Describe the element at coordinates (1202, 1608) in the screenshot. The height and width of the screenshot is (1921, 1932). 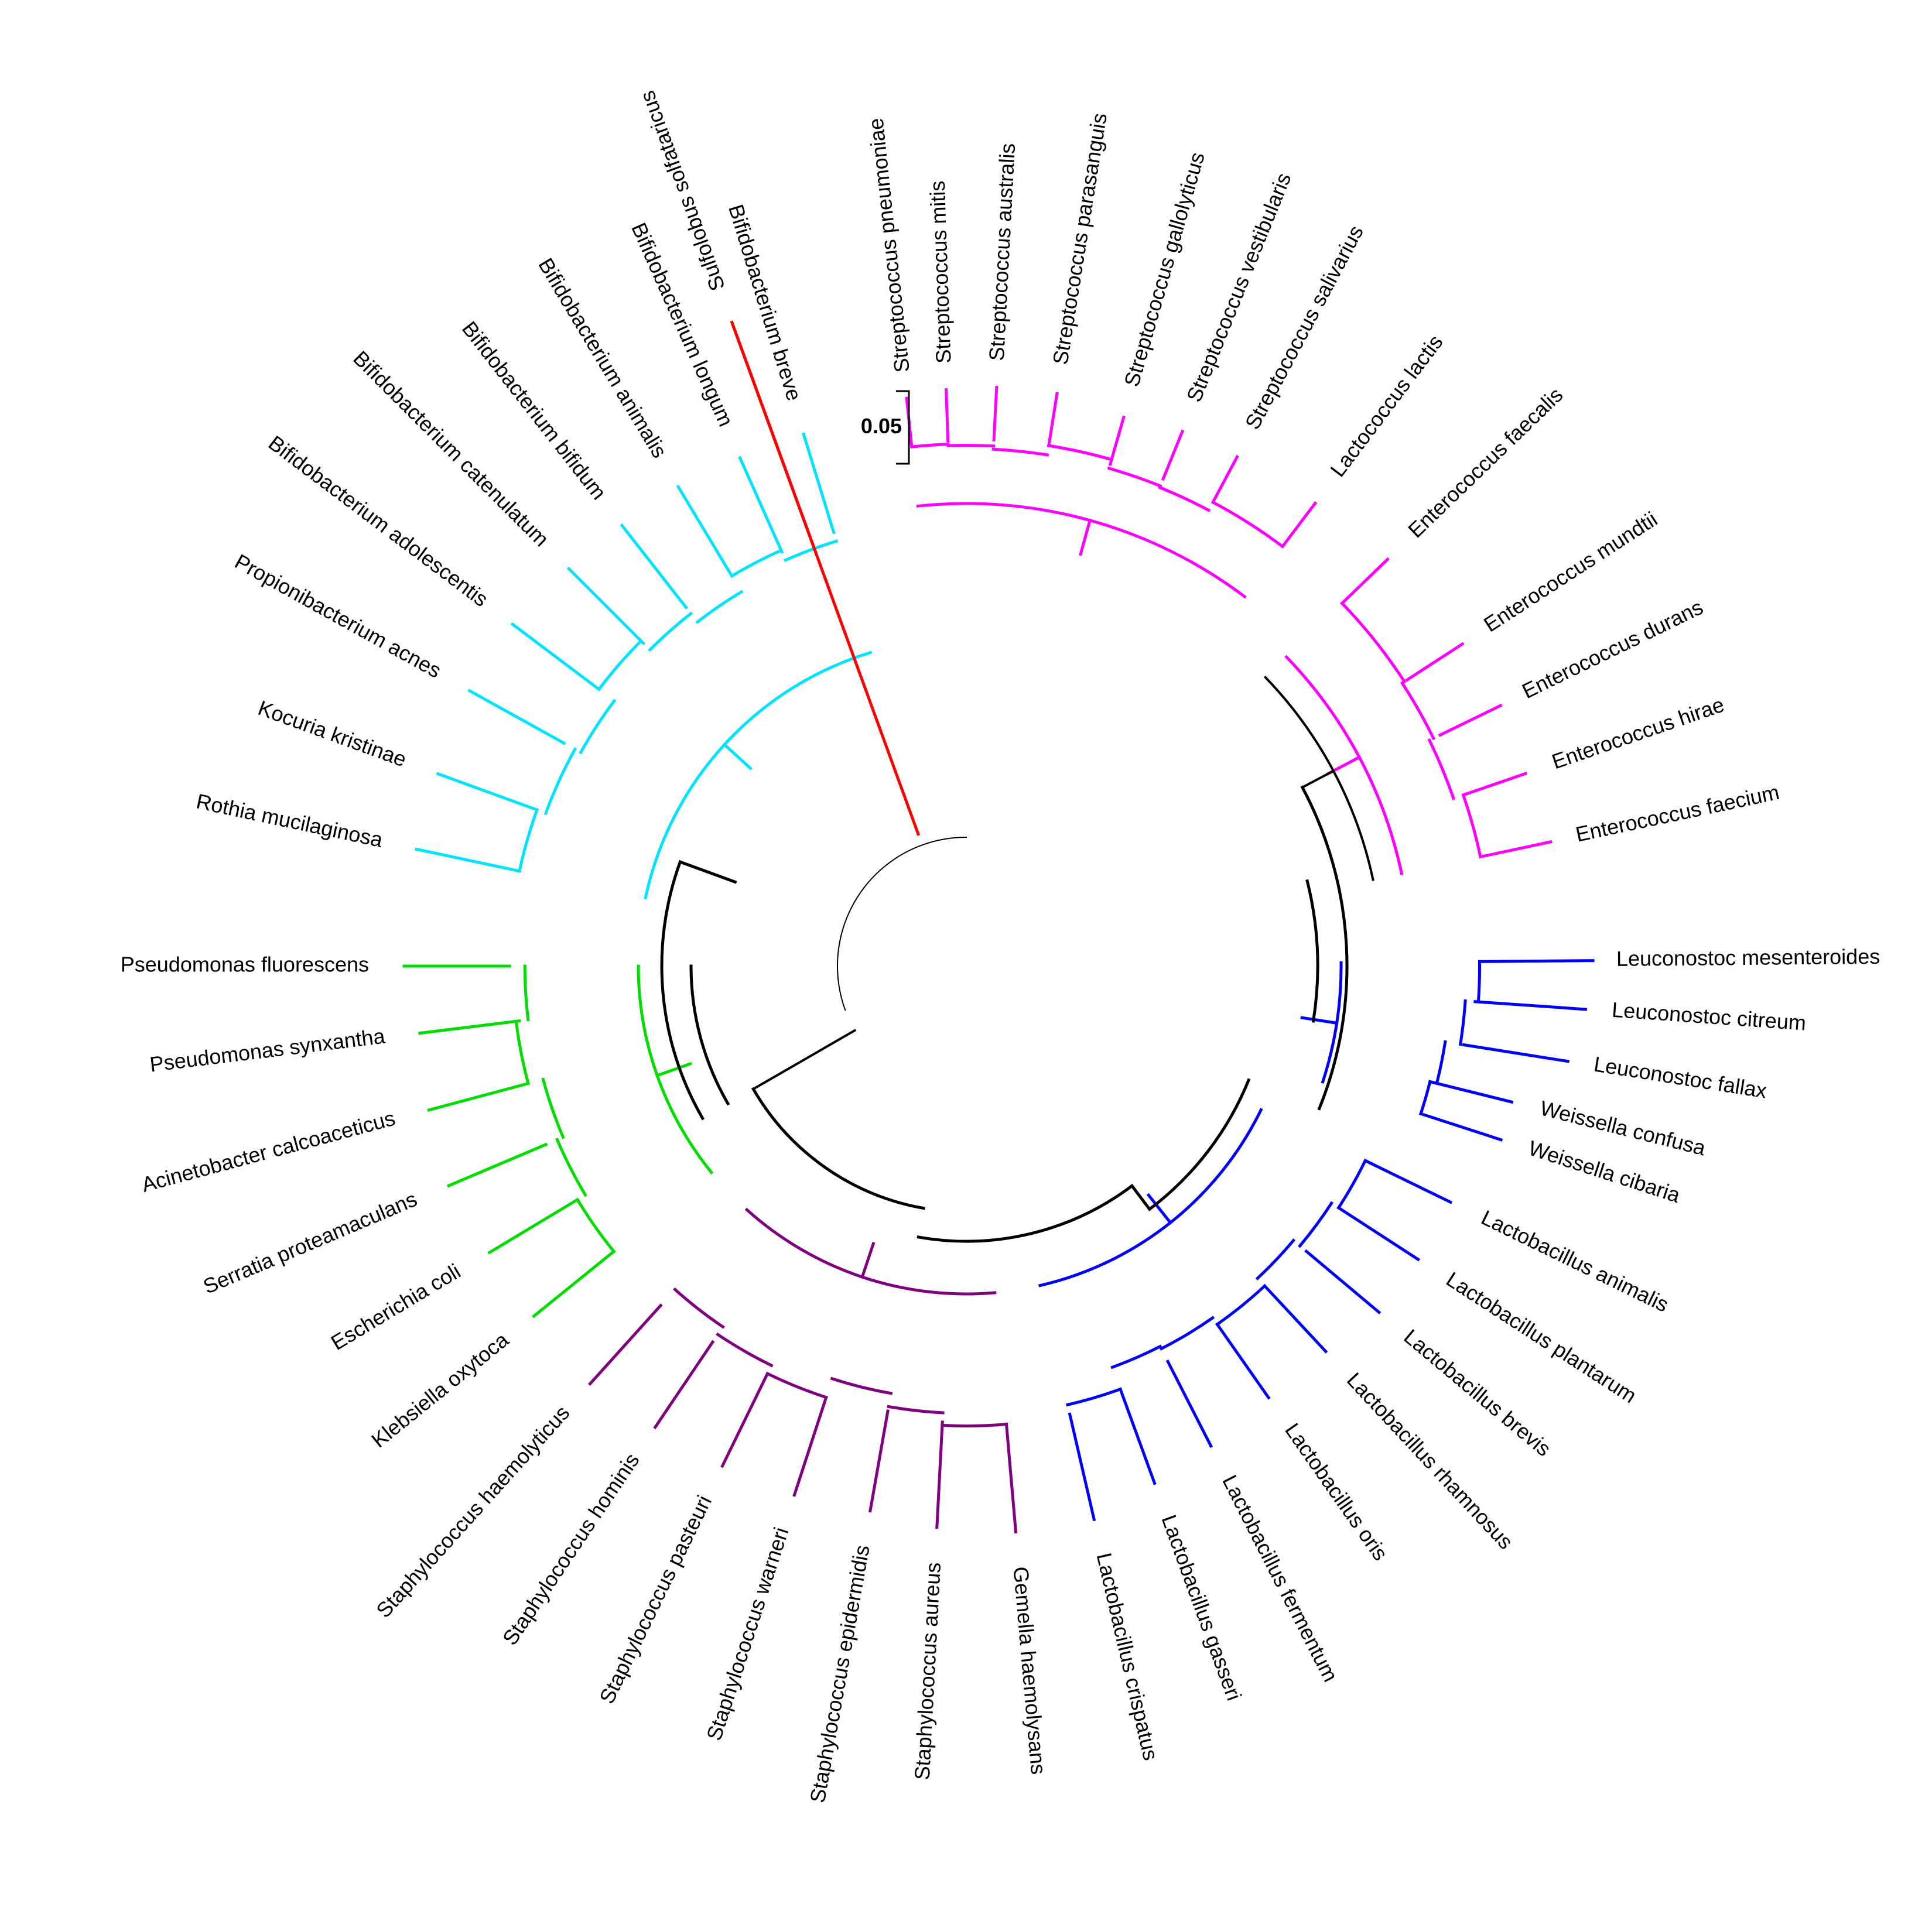
I see `taxon-label-lactobacillus-gasseri: Lactobacillus gasseri` at that location.